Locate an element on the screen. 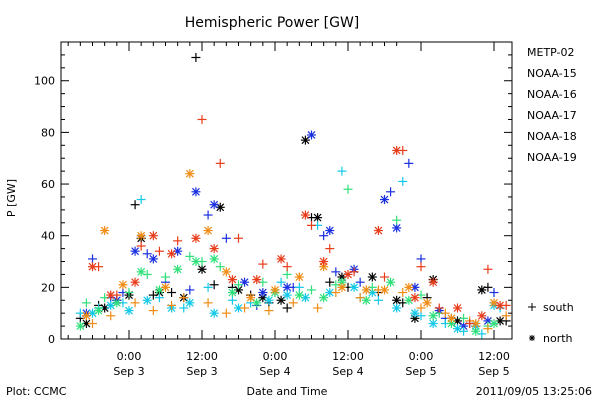 The image size is (600, 400). x-tick-label-date: Sep 4 is located at coordinates (347, 371).